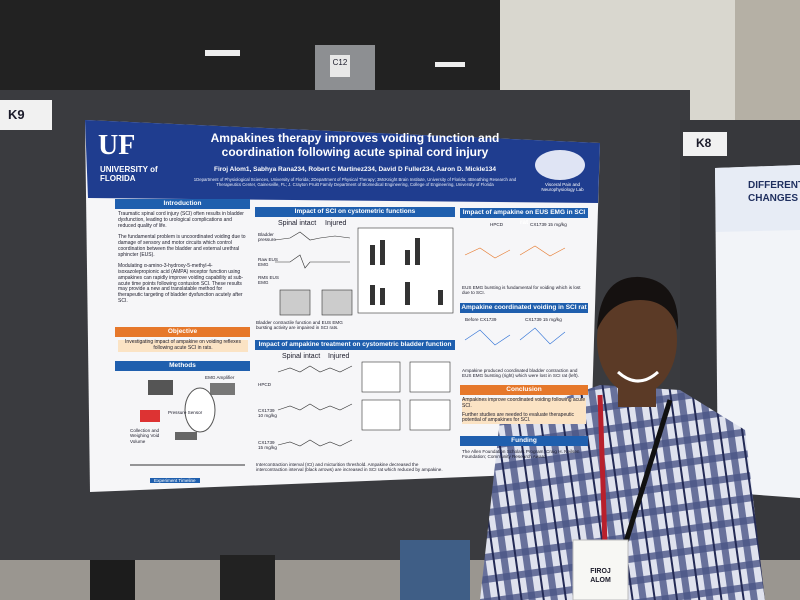 The width and height of the screenshot is (800, 600). I want to click on booth-sign: K8, so click(704, 143).